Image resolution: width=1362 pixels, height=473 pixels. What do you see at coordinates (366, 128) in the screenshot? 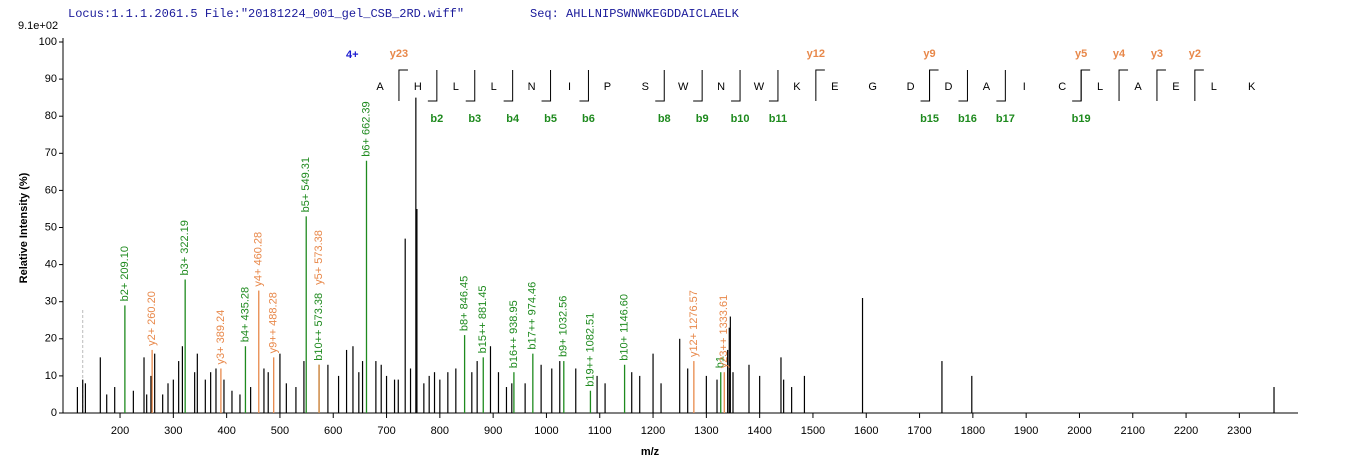
I see `peak-label: b6+ 662.39` at bounding box center [366, 128].